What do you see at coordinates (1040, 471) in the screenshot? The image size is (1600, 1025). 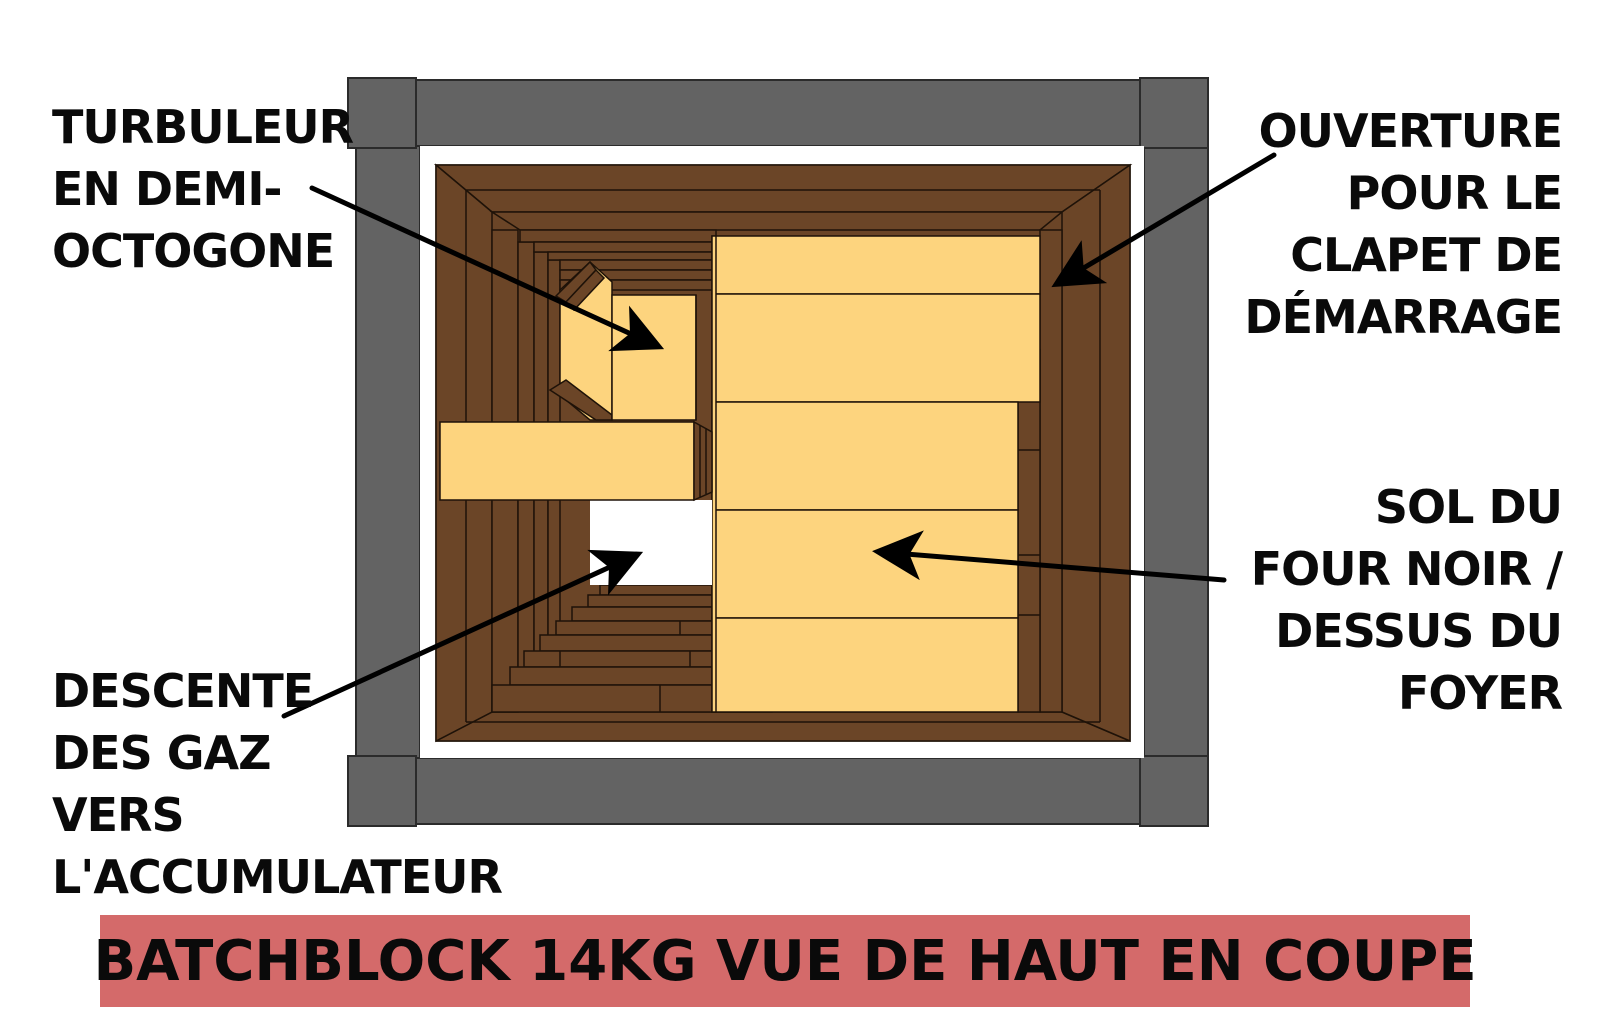 I see `right-brick-steps` at bounding box center [1040, 471].